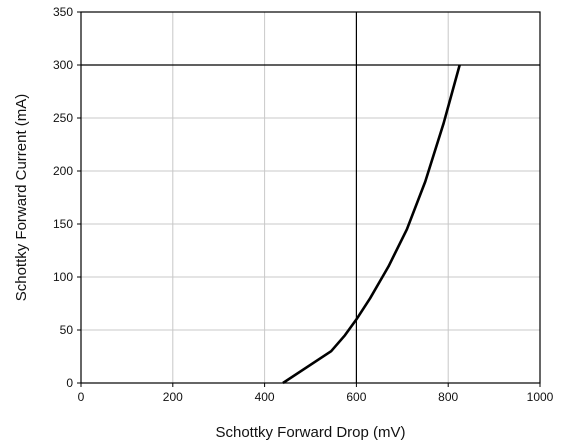 The image size is (565, 444). Describe the element at coordinates (540, 397) in the screenshot. I see `x-tick-label-1000: 1000` at that location.